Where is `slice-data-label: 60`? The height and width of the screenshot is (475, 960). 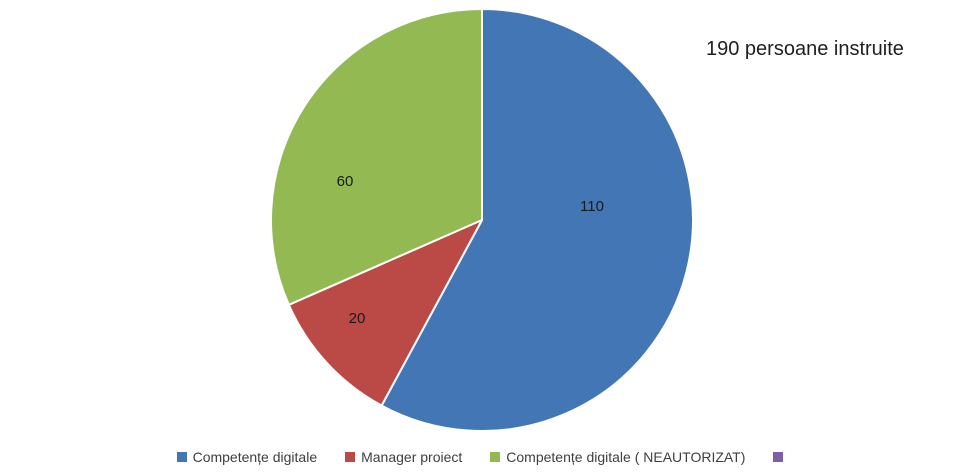 slice-data-label: 60 is located at coordinates (345, 181).